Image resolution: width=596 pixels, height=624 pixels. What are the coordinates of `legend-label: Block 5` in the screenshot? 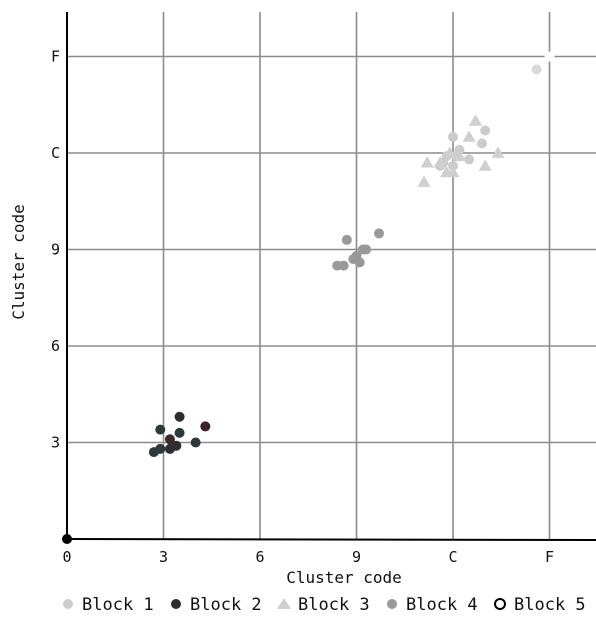 It's located at (550, 605).